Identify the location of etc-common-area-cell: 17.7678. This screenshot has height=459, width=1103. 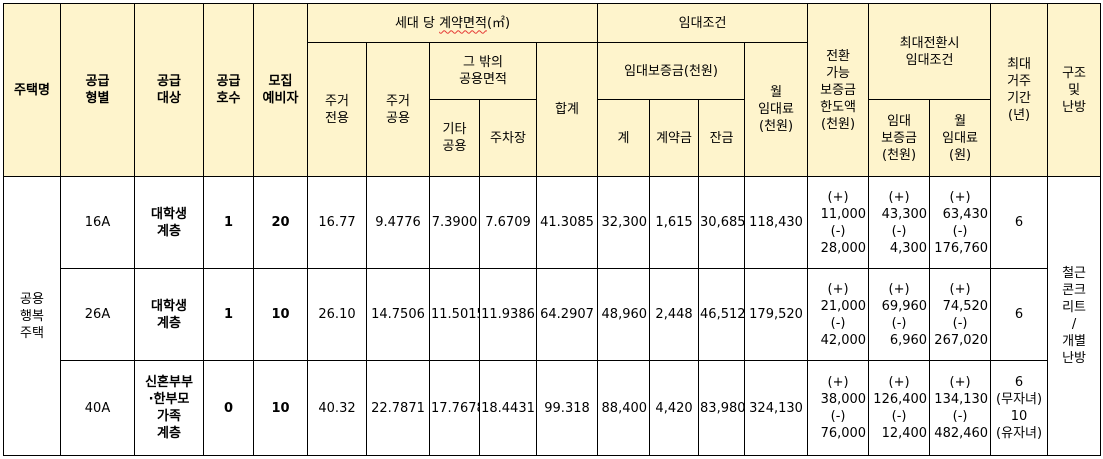
(454, 408).